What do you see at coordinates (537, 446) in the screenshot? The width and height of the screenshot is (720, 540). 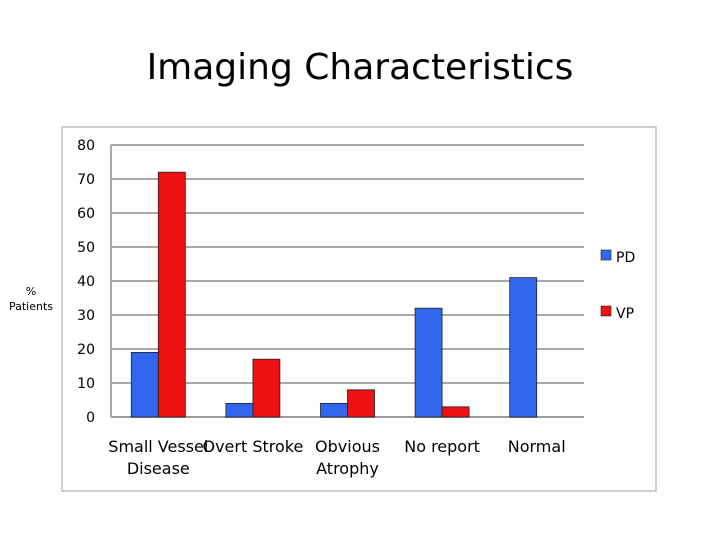 I see `x-category-label-4: Normal` at bounding box center [537, 446].